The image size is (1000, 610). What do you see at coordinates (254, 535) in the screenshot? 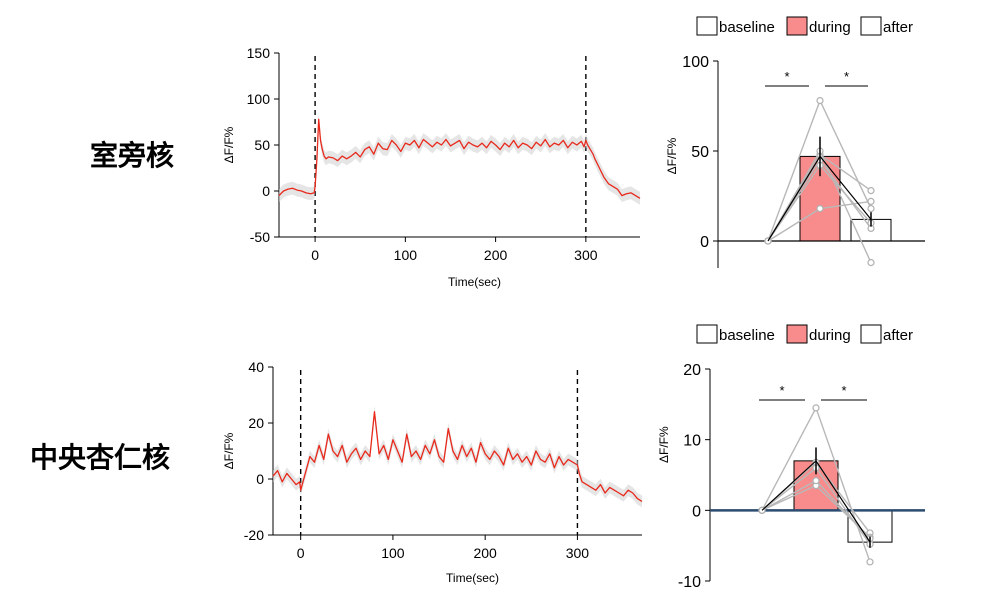
I see `y-tick-label: -20` at bounding box center [254, 535].